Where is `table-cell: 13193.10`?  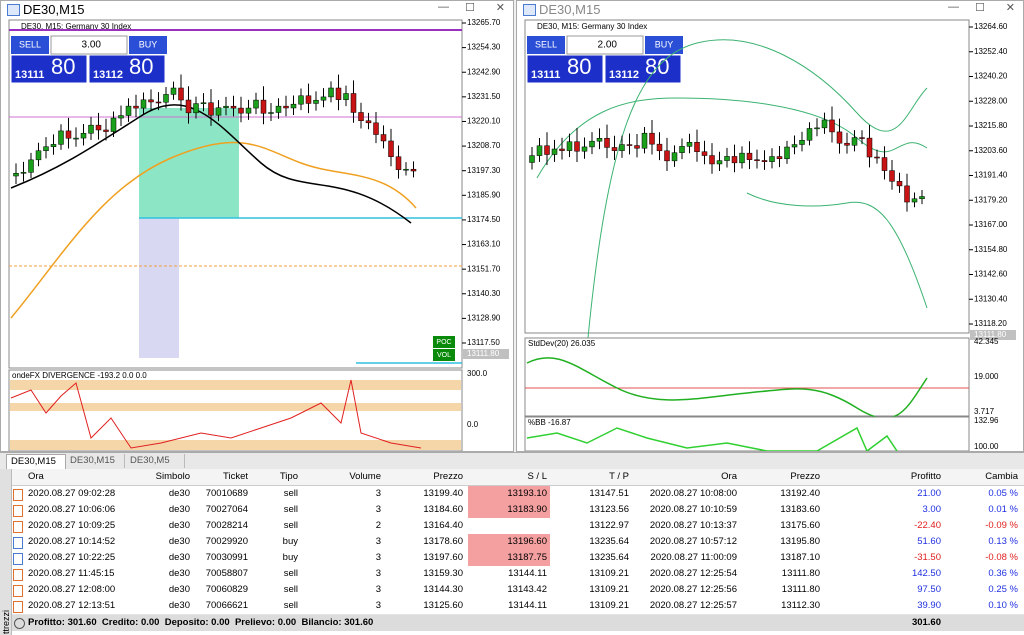 table-cell: 13193.10 is located at coordinates (509, 494).